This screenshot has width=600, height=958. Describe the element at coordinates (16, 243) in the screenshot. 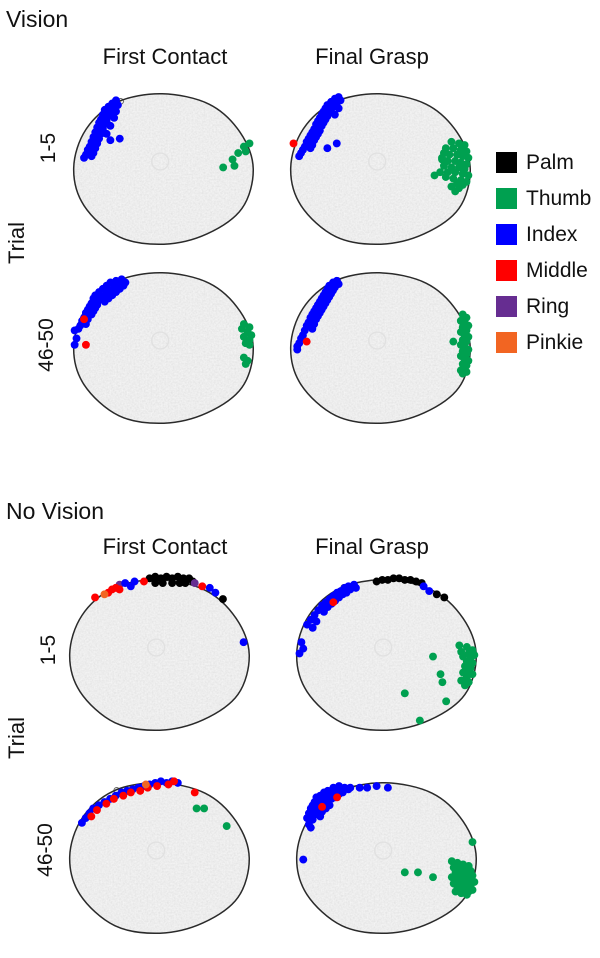

I see `axis-label-vision-trial: Trial` at that location.